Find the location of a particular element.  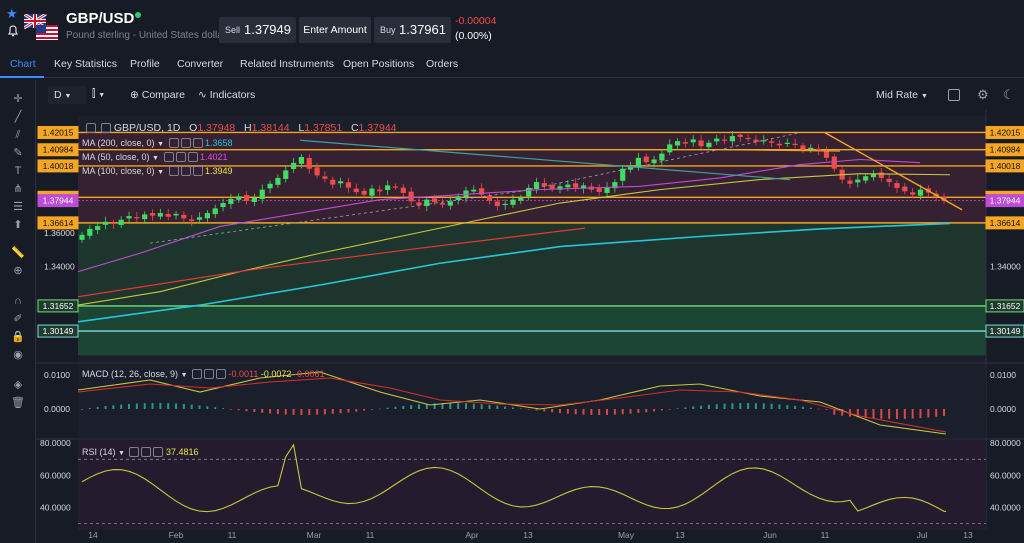

tab-key-statistics: Key Statistics is located at coordinates (86, 64).